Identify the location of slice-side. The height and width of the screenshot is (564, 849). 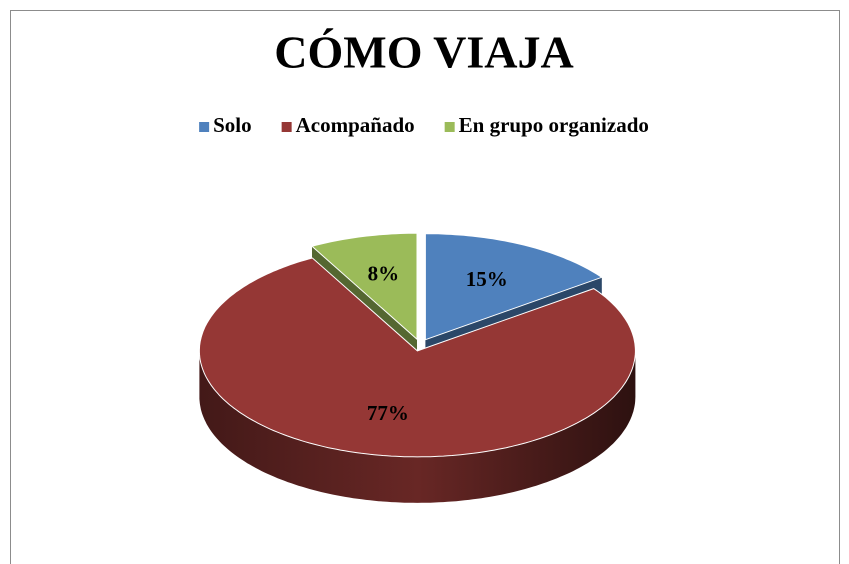
(417, 426).